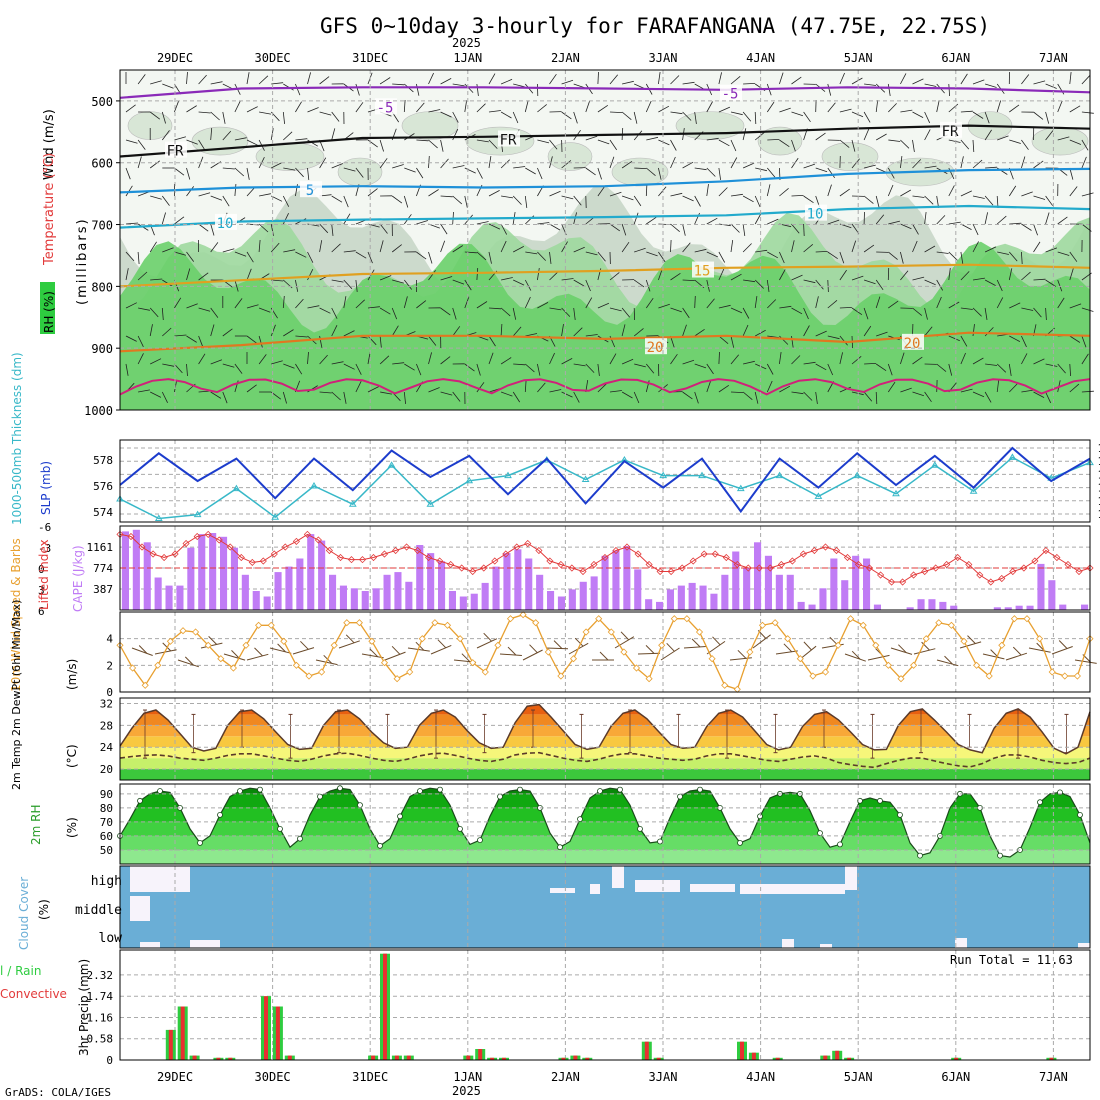 The width and height of the screenshot is (1100, 1100). I want to click on footer-credit: GrADS: COLA/IGES, so click(58, 1092).